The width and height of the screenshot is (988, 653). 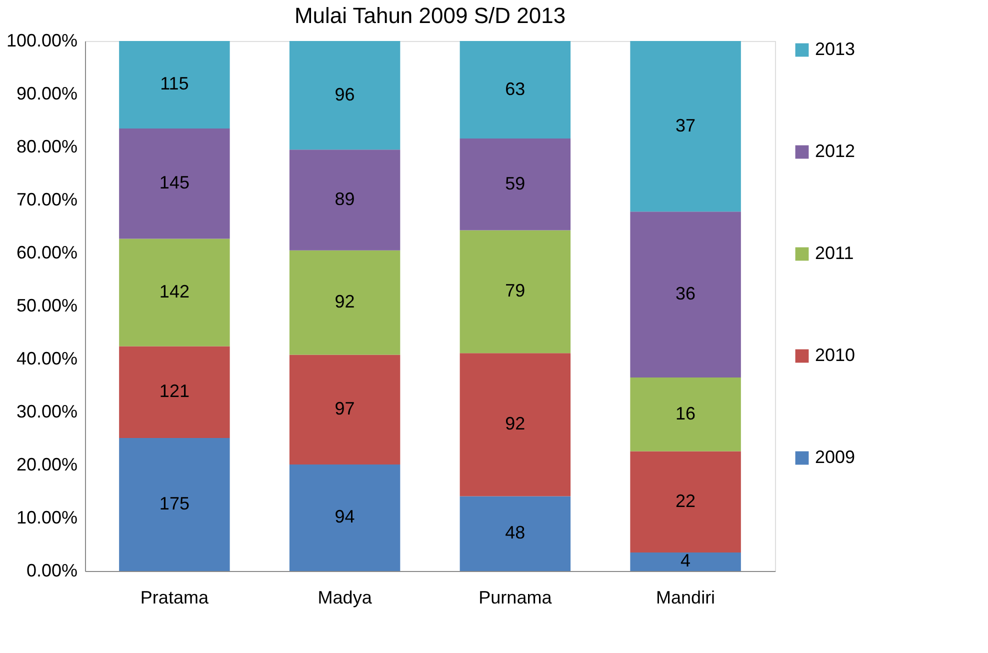 I want to click on legend-label: 2013, so click(x=835, y=49).